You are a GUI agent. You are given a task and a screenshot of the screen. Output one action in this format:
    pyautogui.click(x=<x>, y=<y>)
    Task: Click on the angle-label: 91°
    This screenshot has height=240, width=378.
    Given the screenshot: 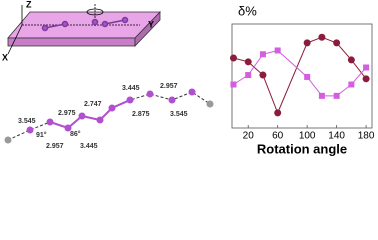 What is the action you would take?
    pyautogui.click(x=41, y=135)
    